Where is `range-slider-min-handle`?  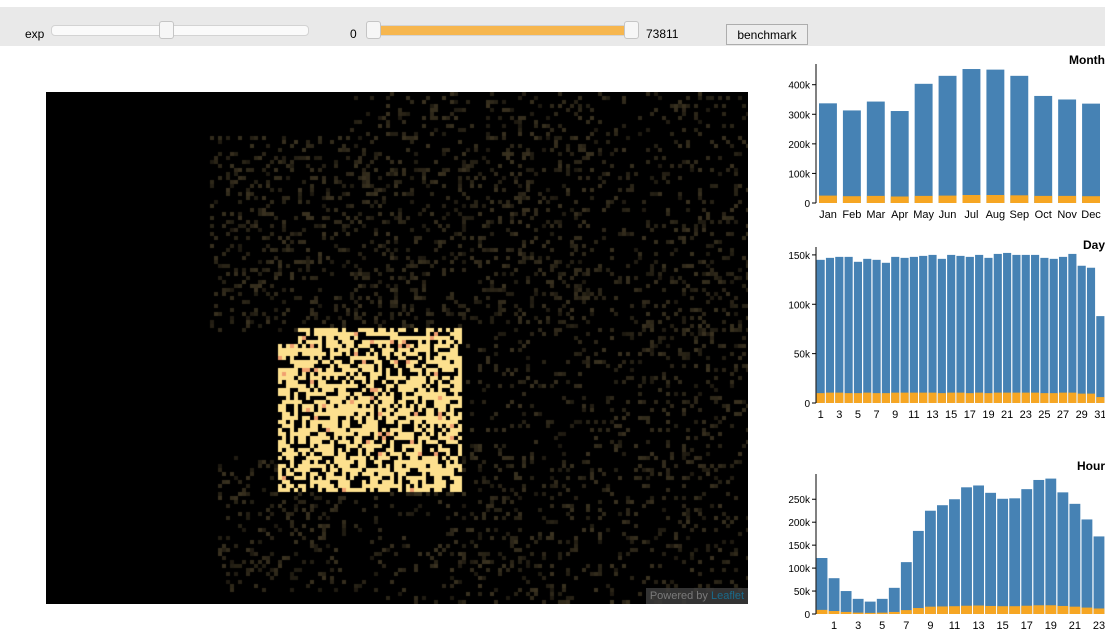
range-slider-min-handle is located at coordinates (373, 30).